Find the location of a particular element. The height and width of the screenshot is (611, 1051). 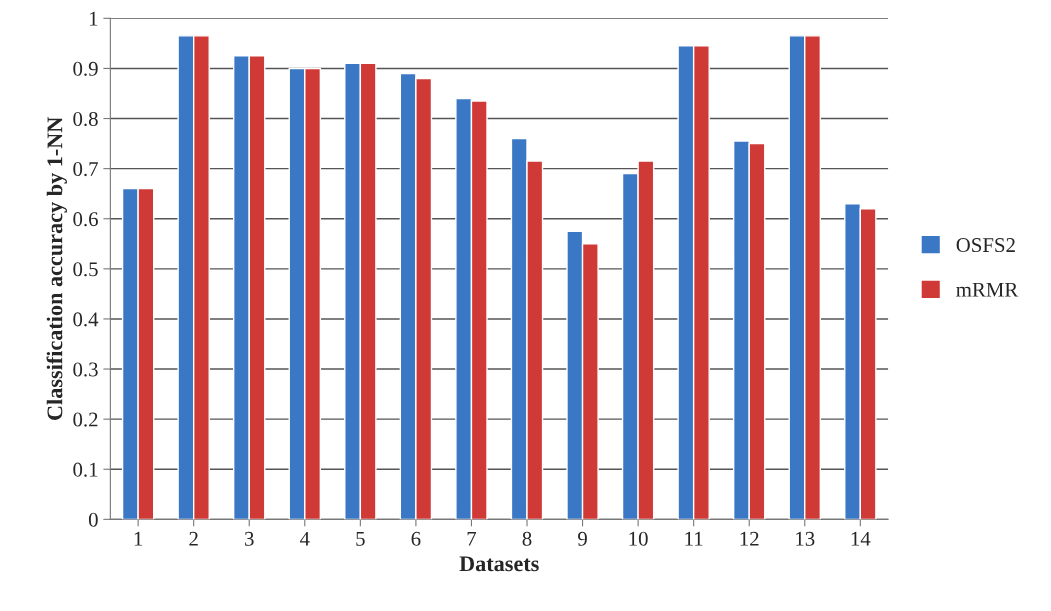

x-tick-label: 12 is located at coordinates (749, 538).